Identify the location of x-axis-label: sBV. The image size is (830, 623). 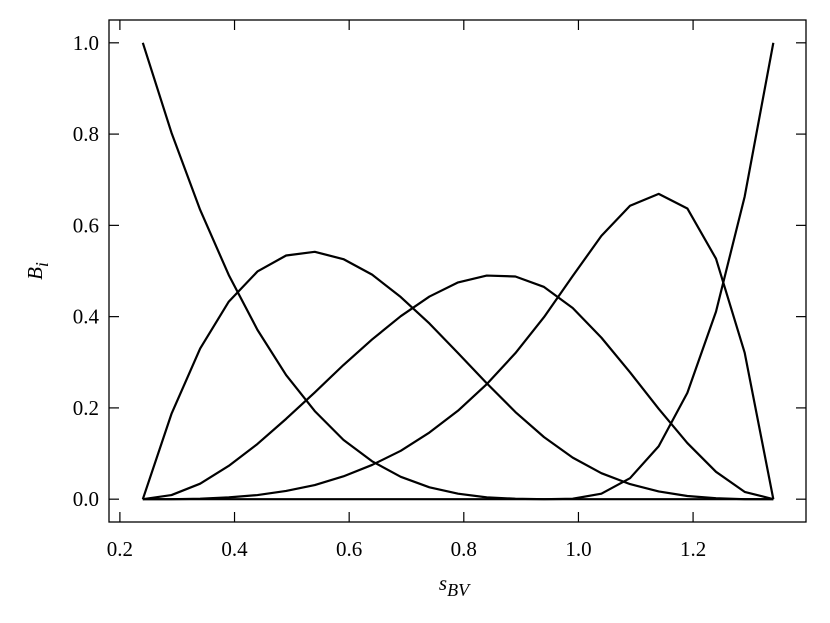
(455, 585).